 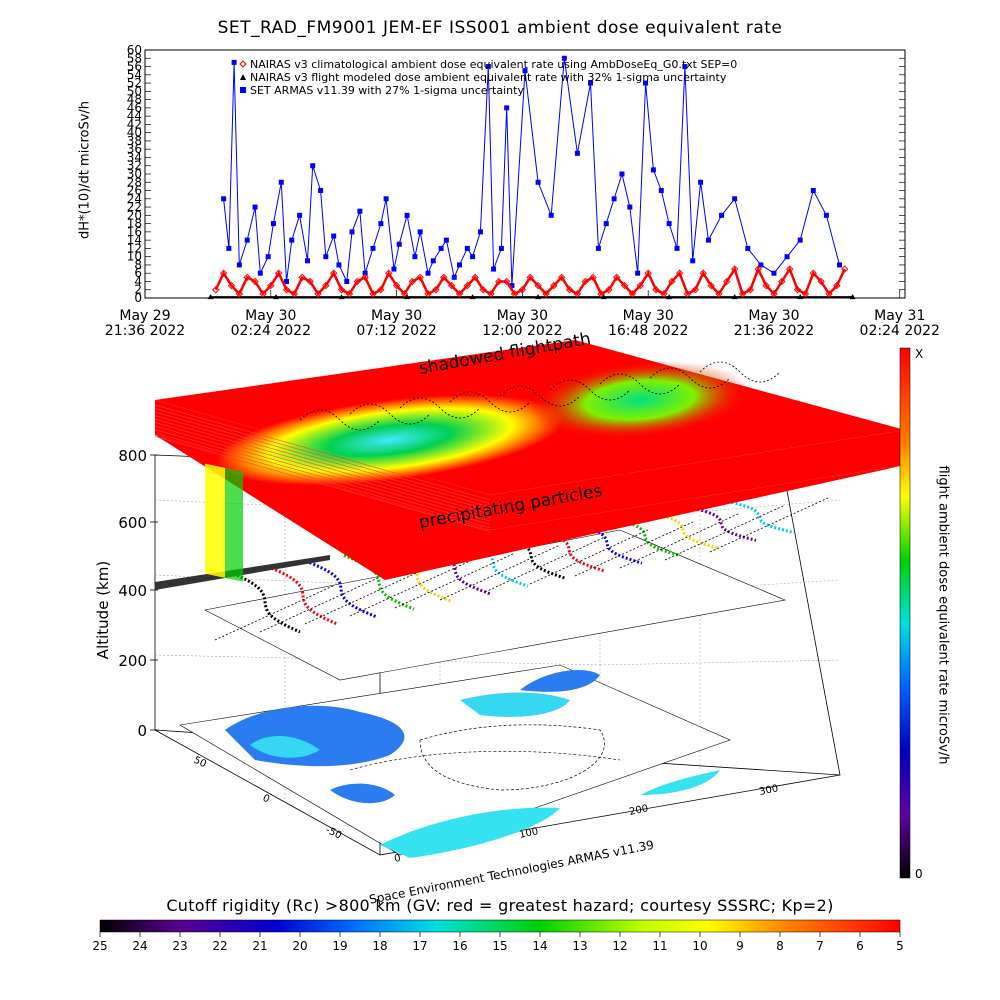 What do you see at coordinates (144, 316) in the screenshot?
I see `x-tick-label-date: May 29` at bounding box center [144, 316].